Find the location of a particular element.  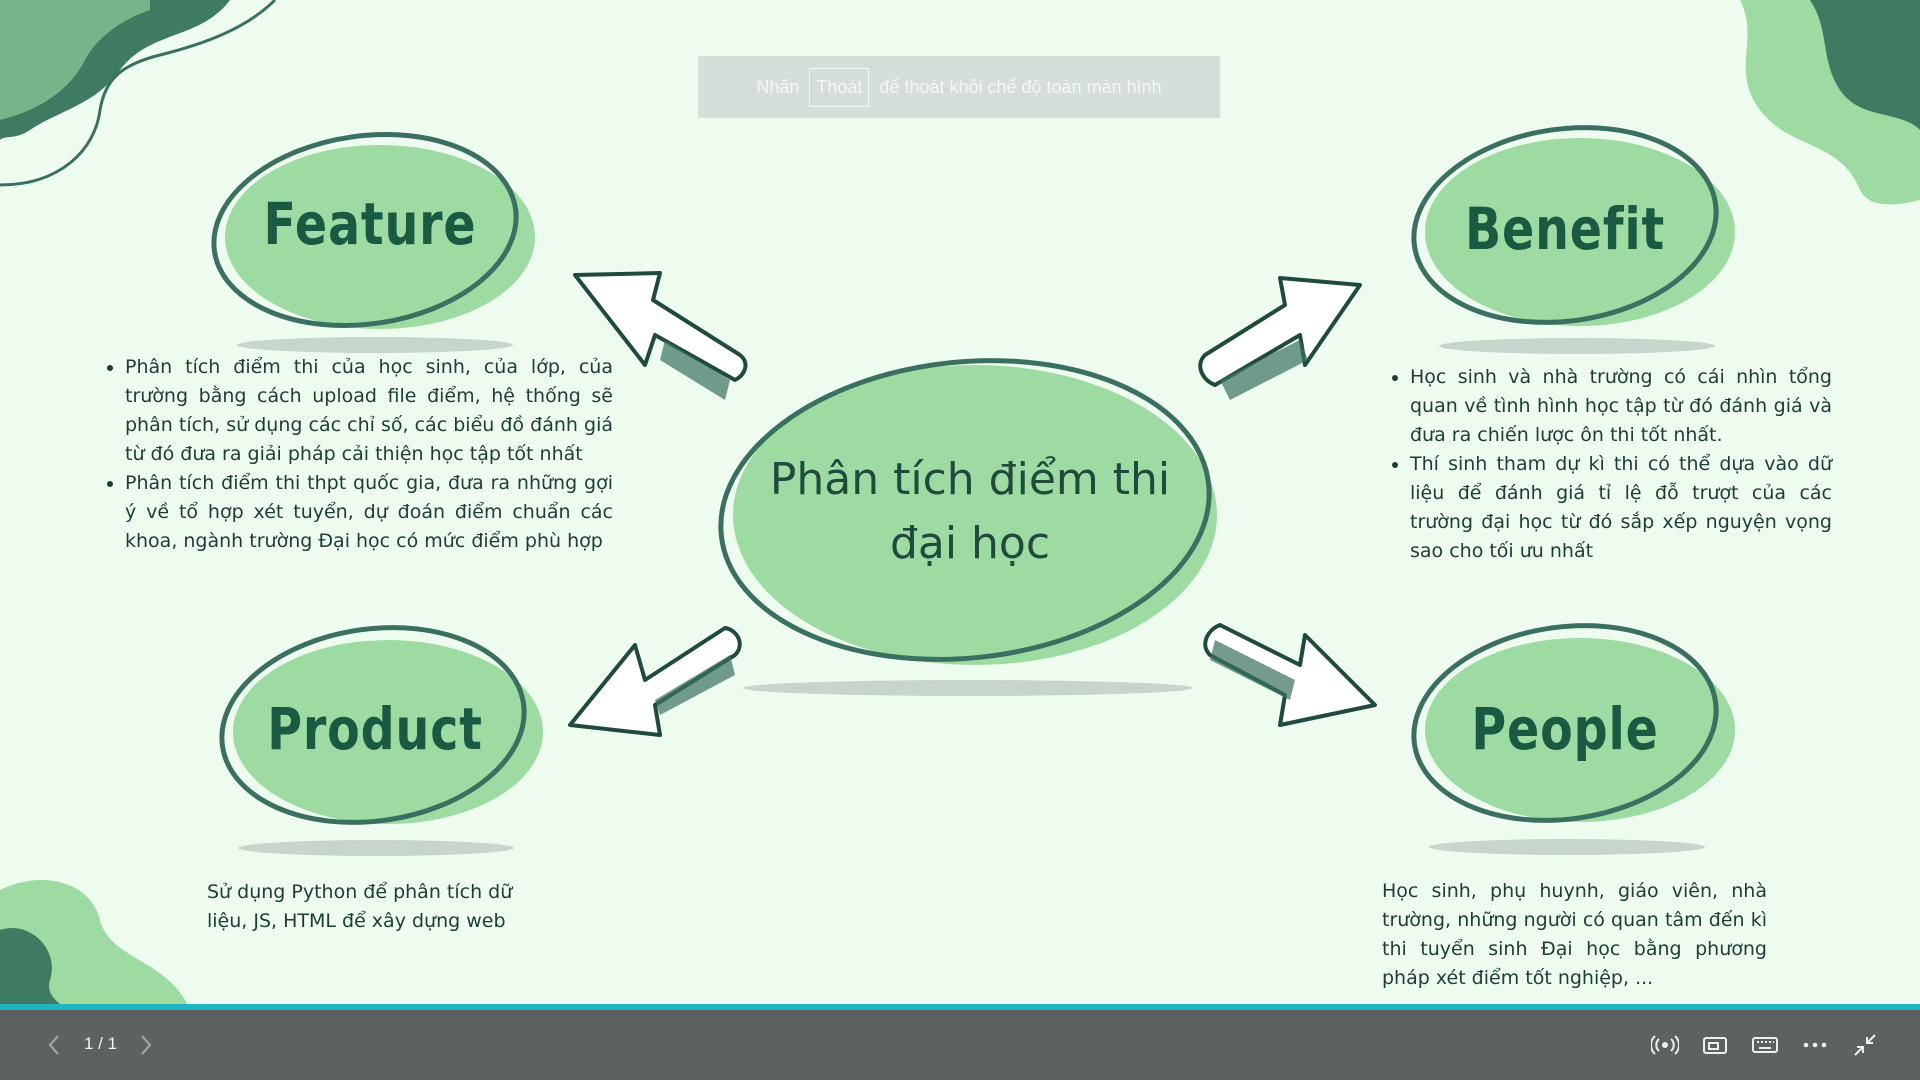

center-title: Phân tích điểm thi đại học is located at coordinates (970, 512).